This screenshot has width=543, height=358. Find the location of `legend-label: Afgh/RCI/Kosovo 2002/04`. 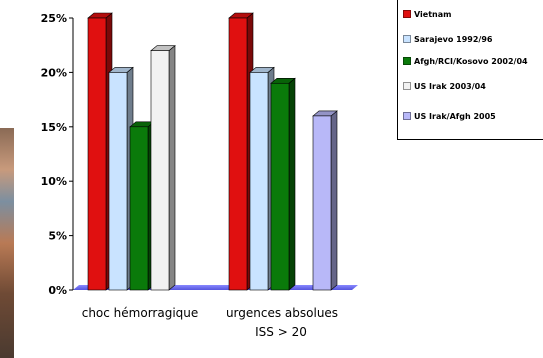

legend-label: Afgh/RCI/Kosovo 2002/04 is located at coordinates (471, 61).